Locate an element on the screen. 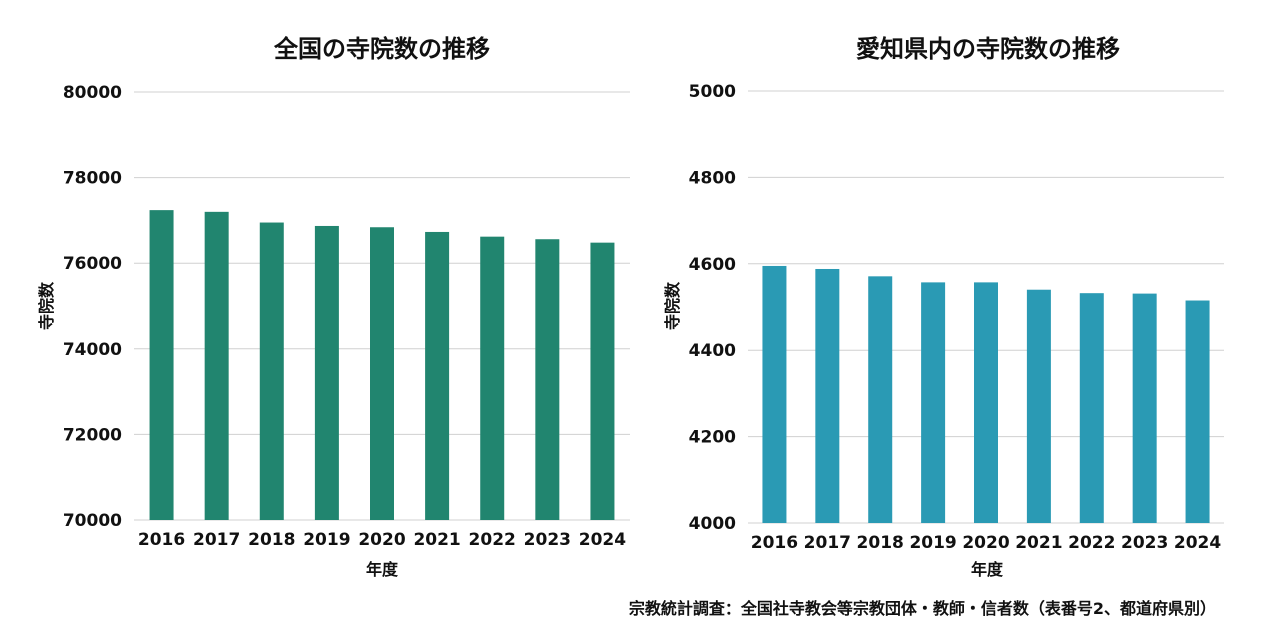  y-tick-label: 80000 is located at coordinates (92, 93).